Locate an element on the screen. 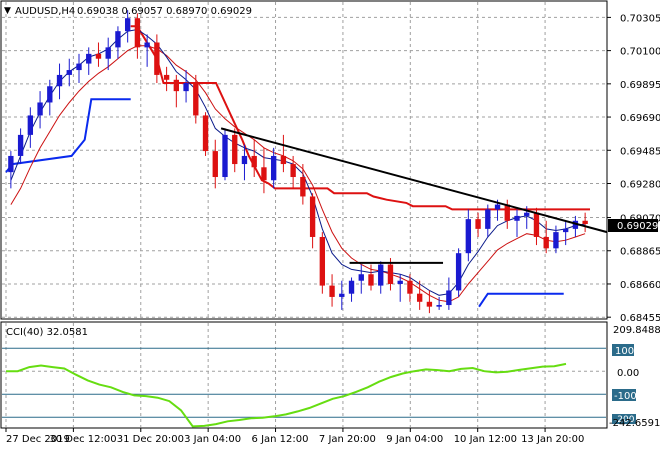  cci-low-tag is located at coordinates (624, 419).